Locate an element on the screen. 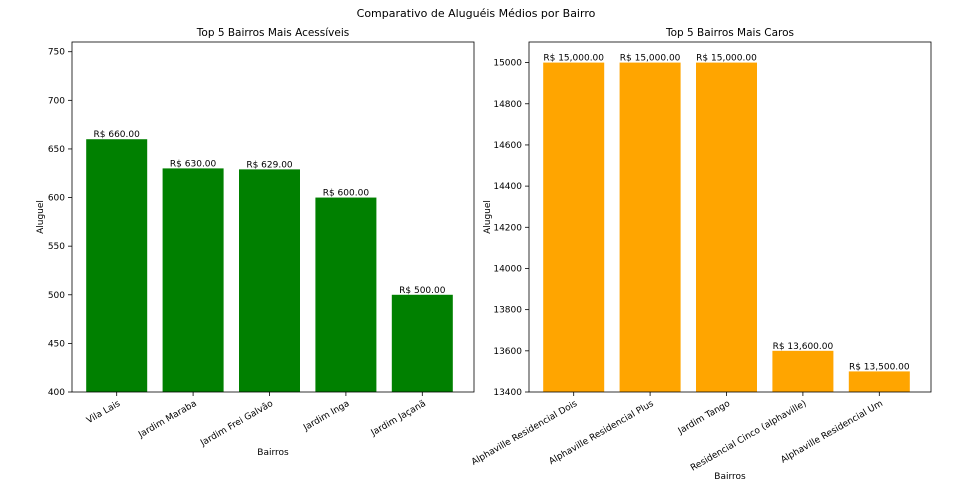  right-y-tick-label: 13400 is located at coordinates (507, 393).